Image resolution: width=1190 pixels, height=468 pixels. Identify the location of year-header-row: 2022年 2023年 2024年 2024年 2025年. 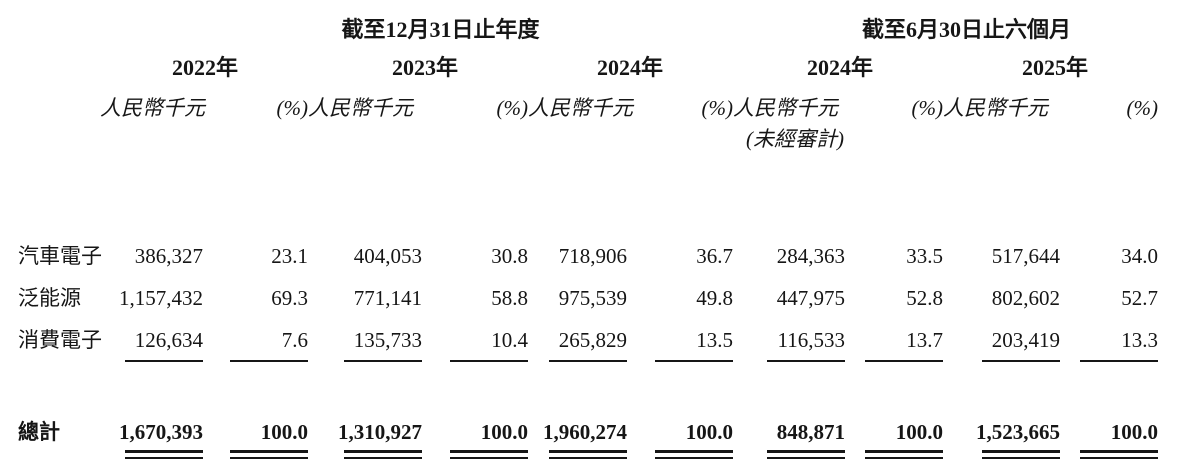
(588, 61).